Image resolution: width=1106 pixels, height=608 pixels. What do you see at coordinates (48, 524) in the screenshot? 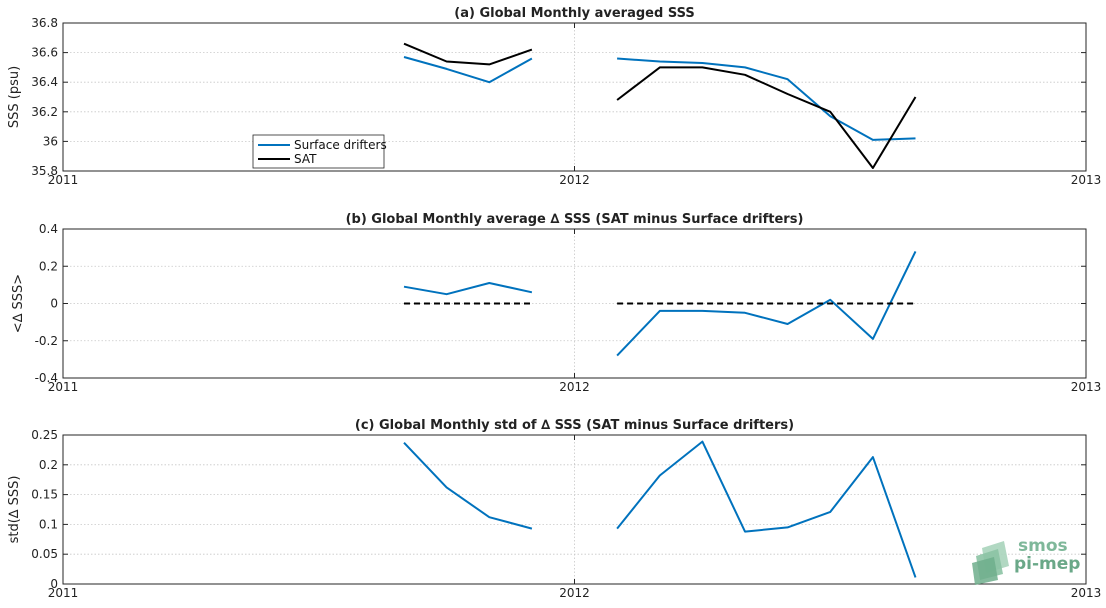
I see `y-tick-label: 0.1` at bounding box center [48, 524].